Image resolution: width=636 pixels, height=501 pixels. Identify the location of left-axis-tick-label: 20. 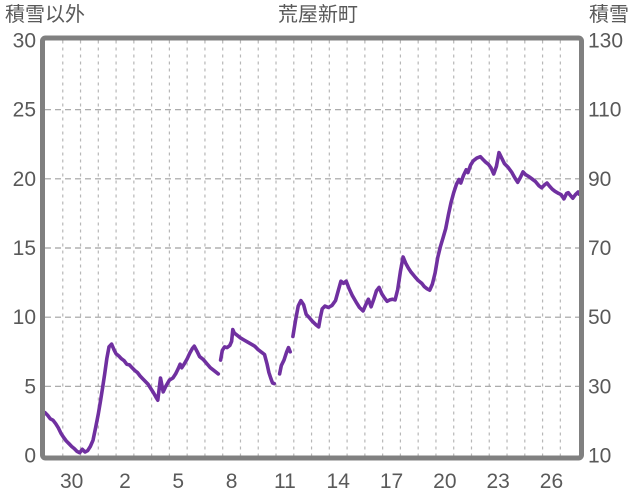
(24, 179).